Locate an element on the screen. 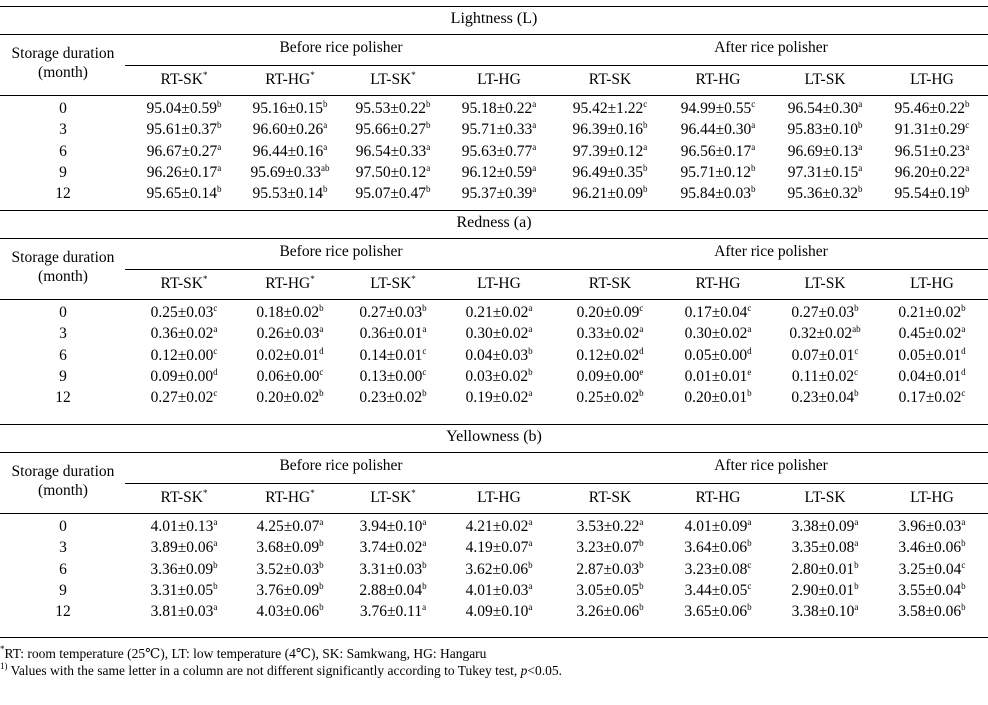 This screenshot has width=988, height=705. table-cell: 3.74±0.02a is located at coordinates (393, 547).